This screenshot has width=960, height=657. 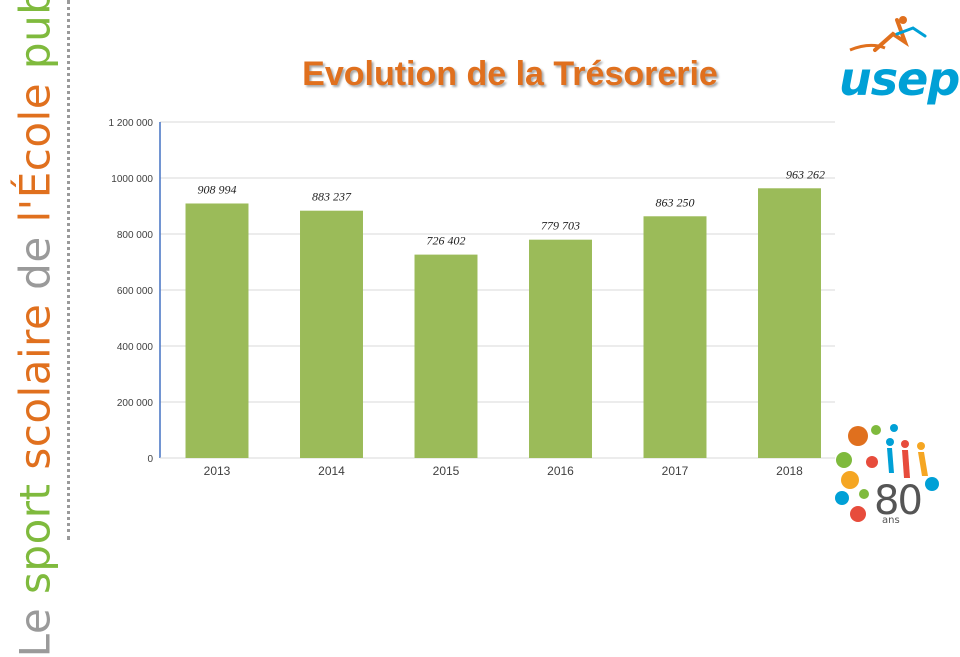 I want to click on logo-text: usep, so click(x=899, y=79).